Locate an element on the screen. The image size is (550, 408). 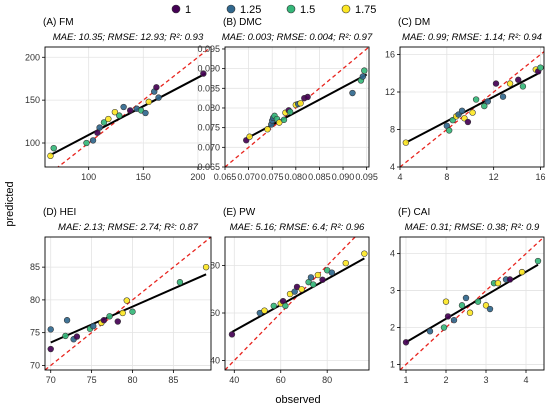
panel-stats: MAE: 10.35; RMSE: 12.93; R²: 0.93 is located at coordinates (128, 37).